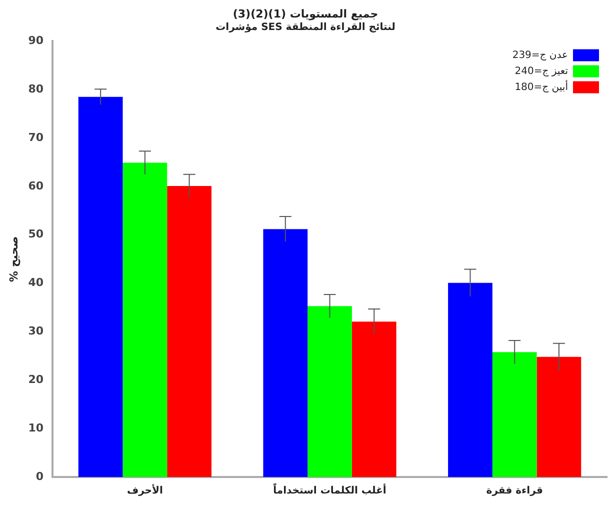 This screenshot has width=611, height=509. Describe the element at coordinates (36, 137) in the screenshot. I see `y-tick-label: 70` at that location.